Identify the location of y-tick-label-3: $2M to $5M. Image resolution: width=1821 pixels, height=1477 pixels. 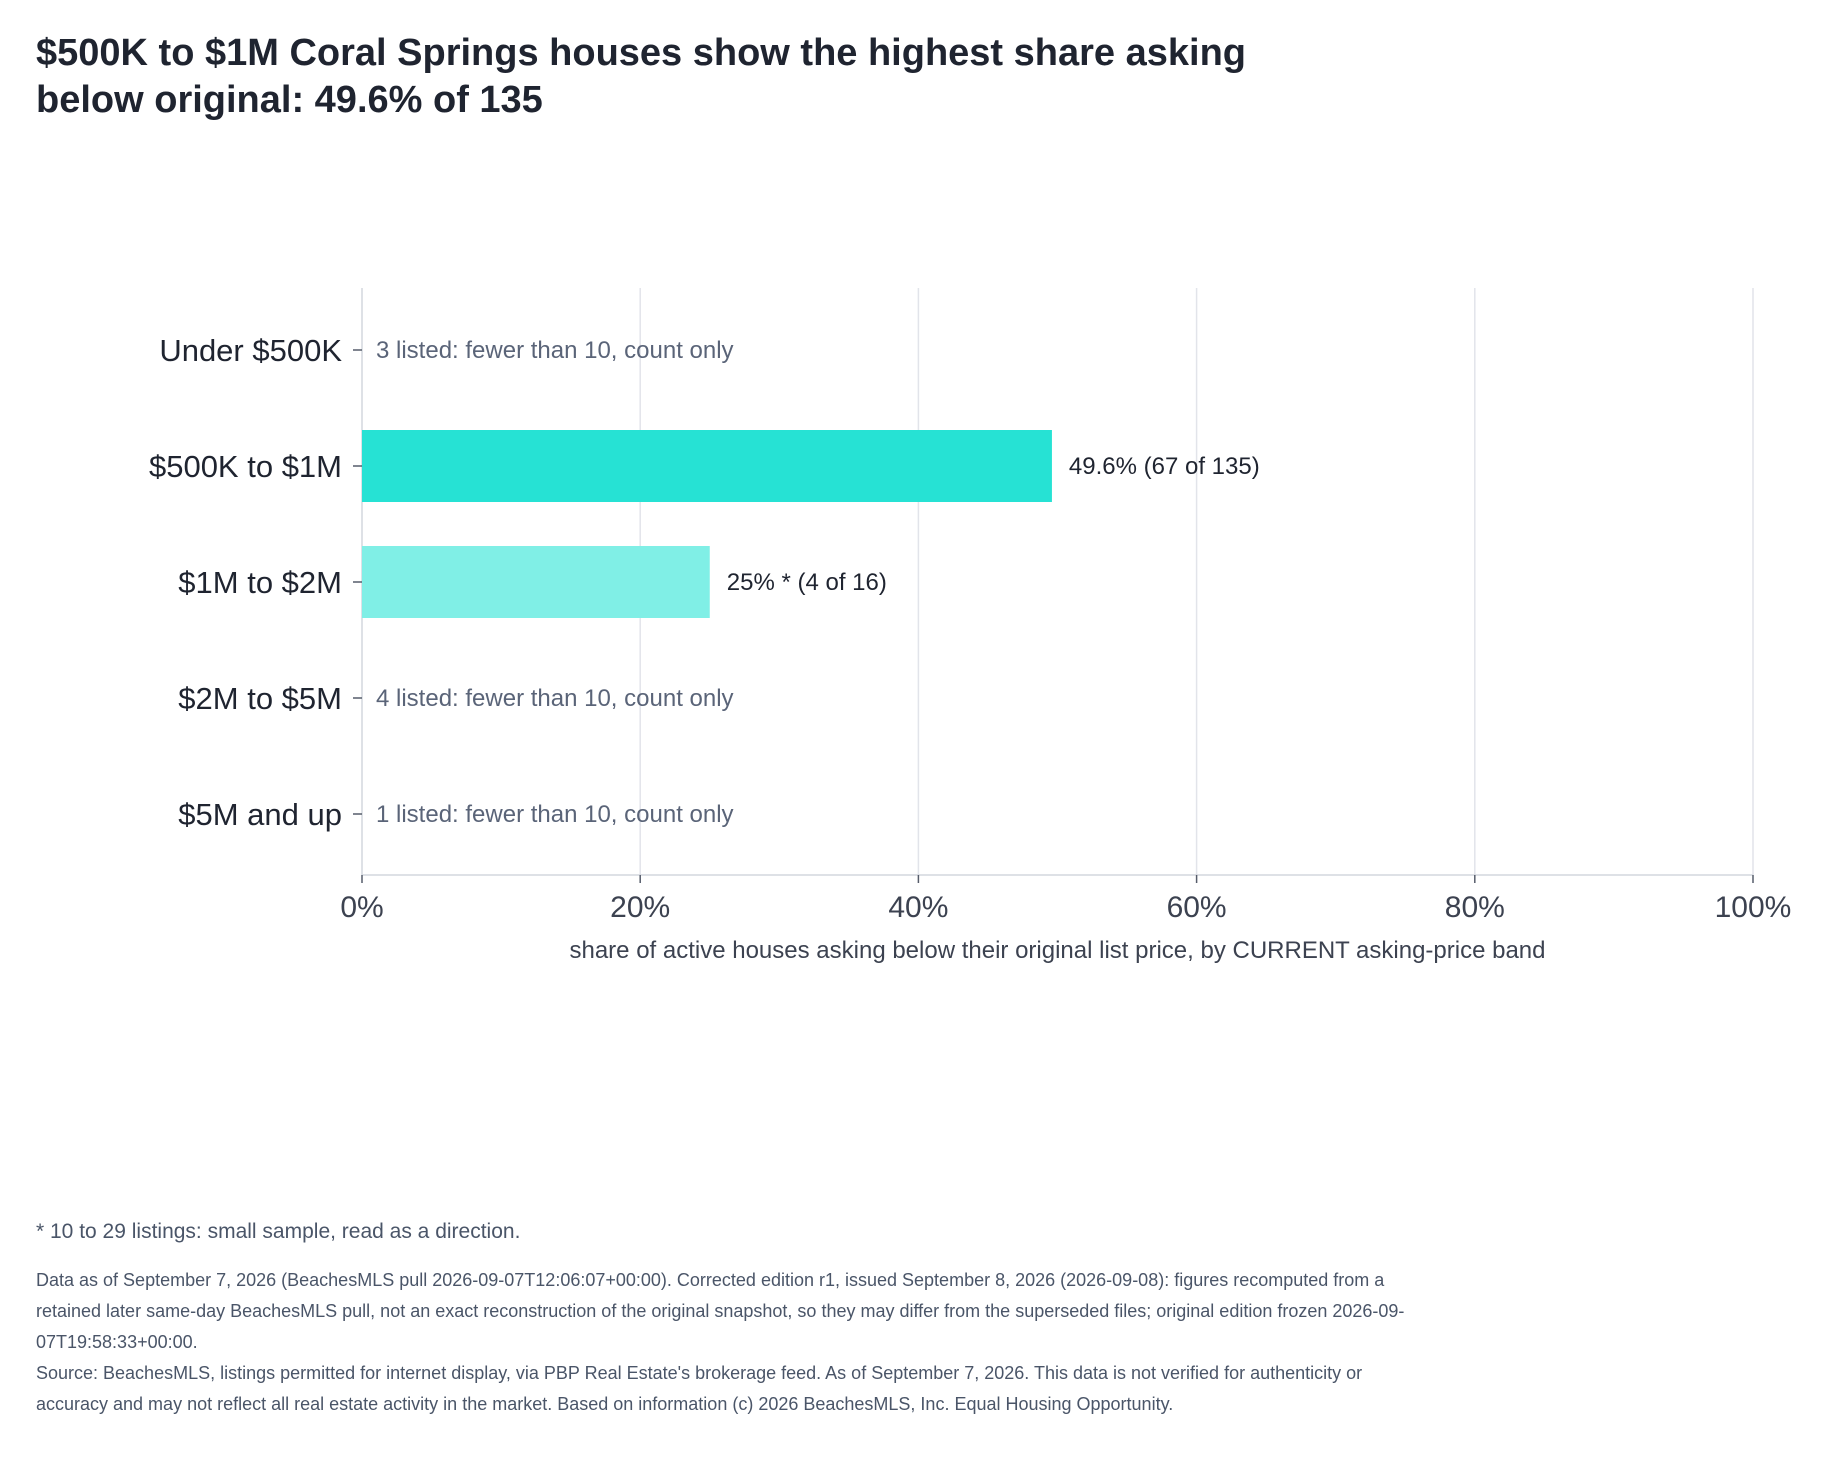
(260, 698).